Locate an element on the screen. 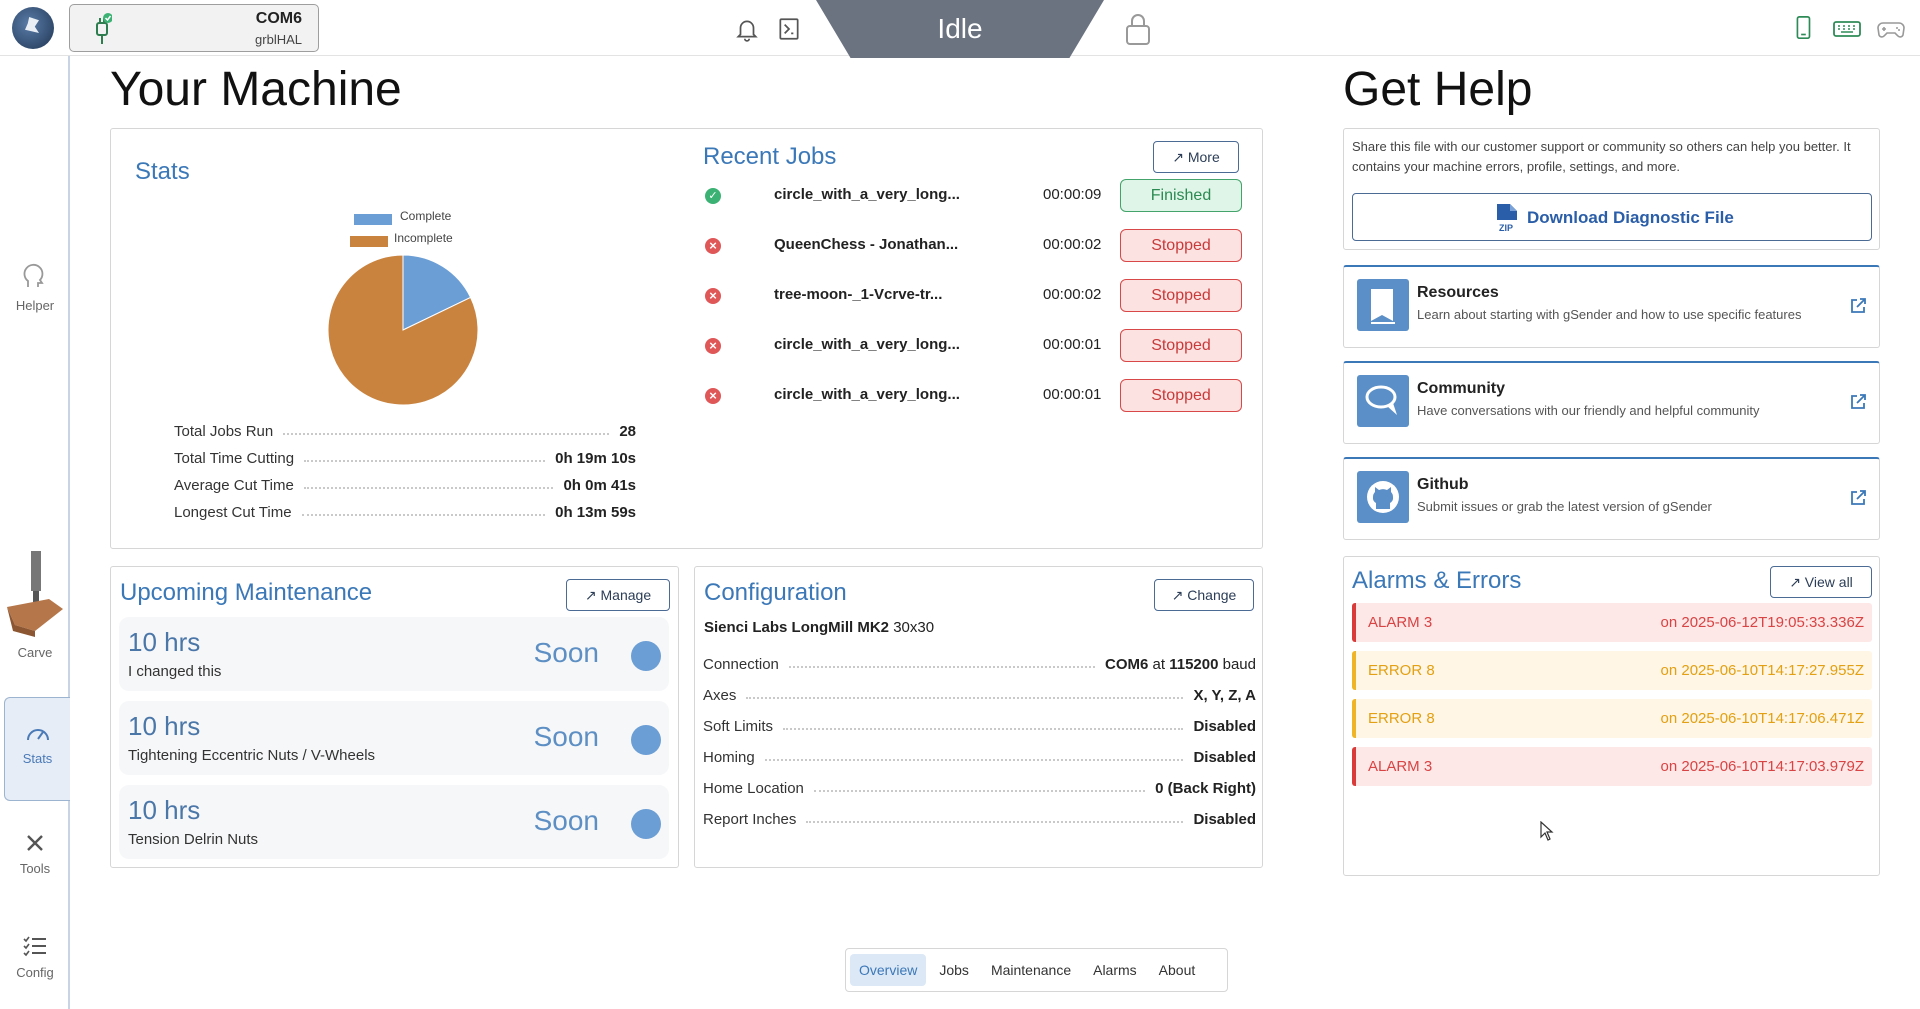 The width and height of the screenshot is (1920, 1009). stat-label: Average Cut Time is located at coordinates (234, 485).